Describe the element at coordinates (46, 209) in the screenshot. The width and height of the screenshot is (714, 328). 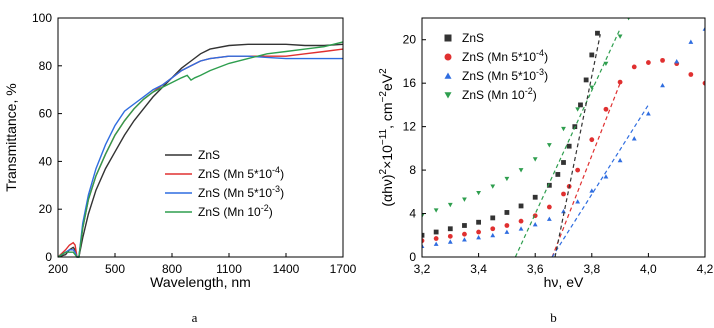
I see `chart-a-y-tick-label: 20` at that location.